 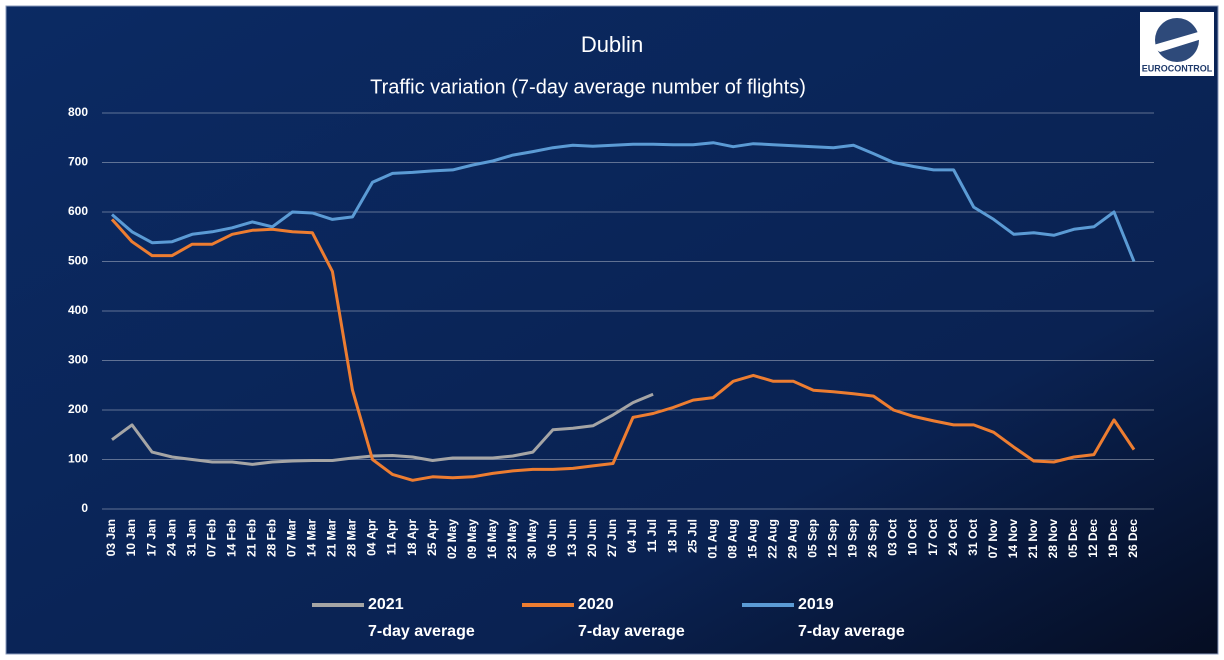 I want to click on x-tick-label: 24 Jan, so click(x=171, y=537).